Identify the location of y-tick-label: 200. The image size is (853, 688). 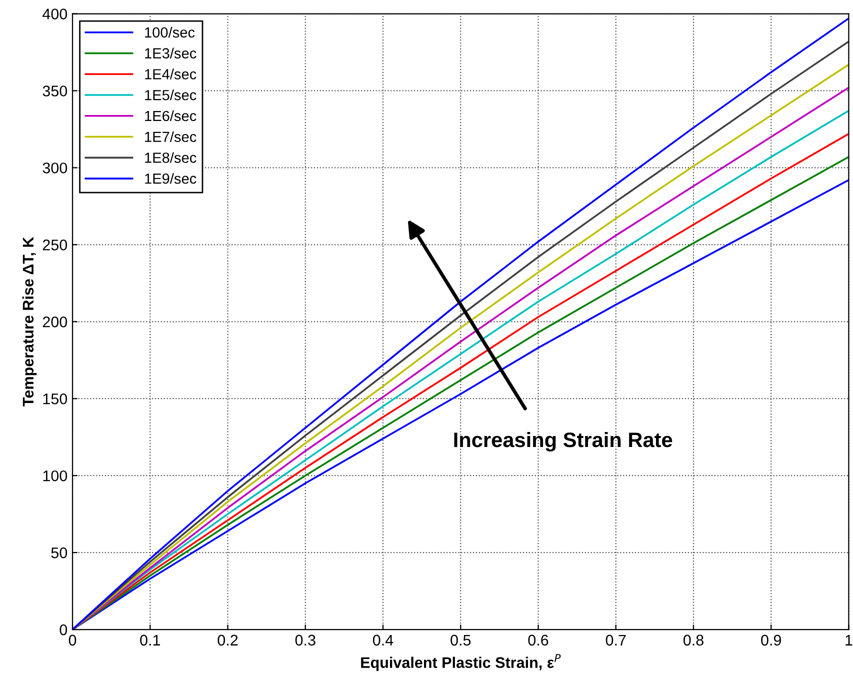
(55, 322).